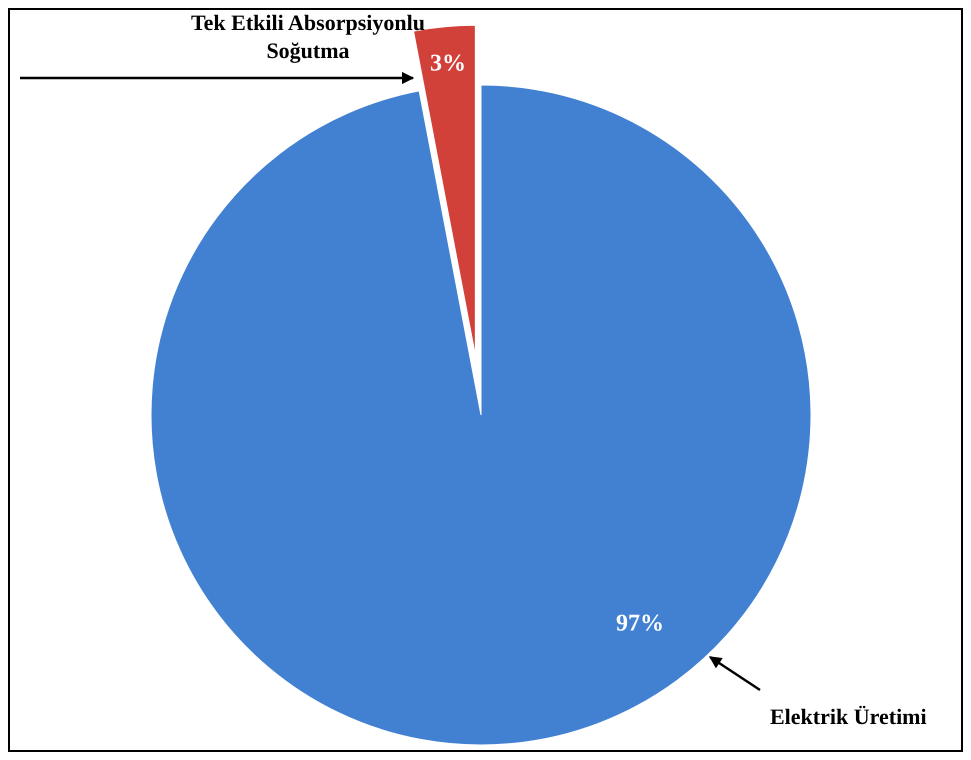 The height and width of the screenshot is (760, 971). I want to click on data-label: 97%, so click(640, 623).